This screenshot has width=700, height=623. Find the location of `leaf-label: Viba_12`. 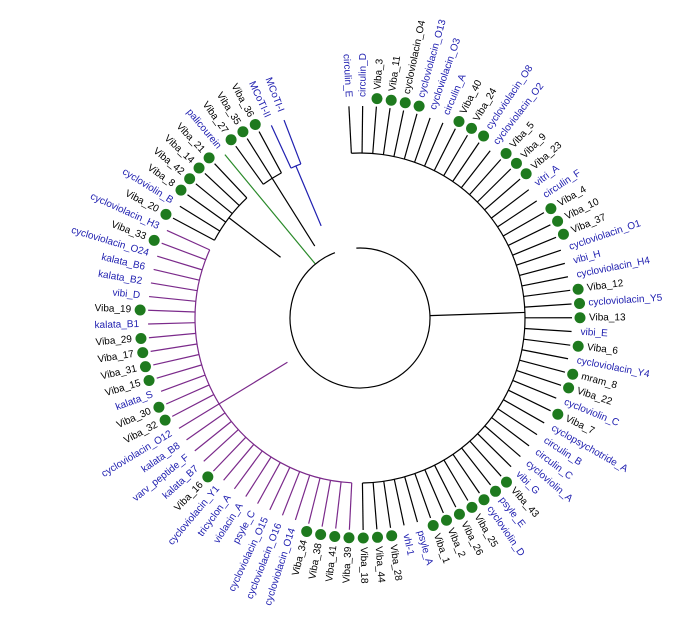

leaf-label: Viba_12 is located at coordinates (605, 286).